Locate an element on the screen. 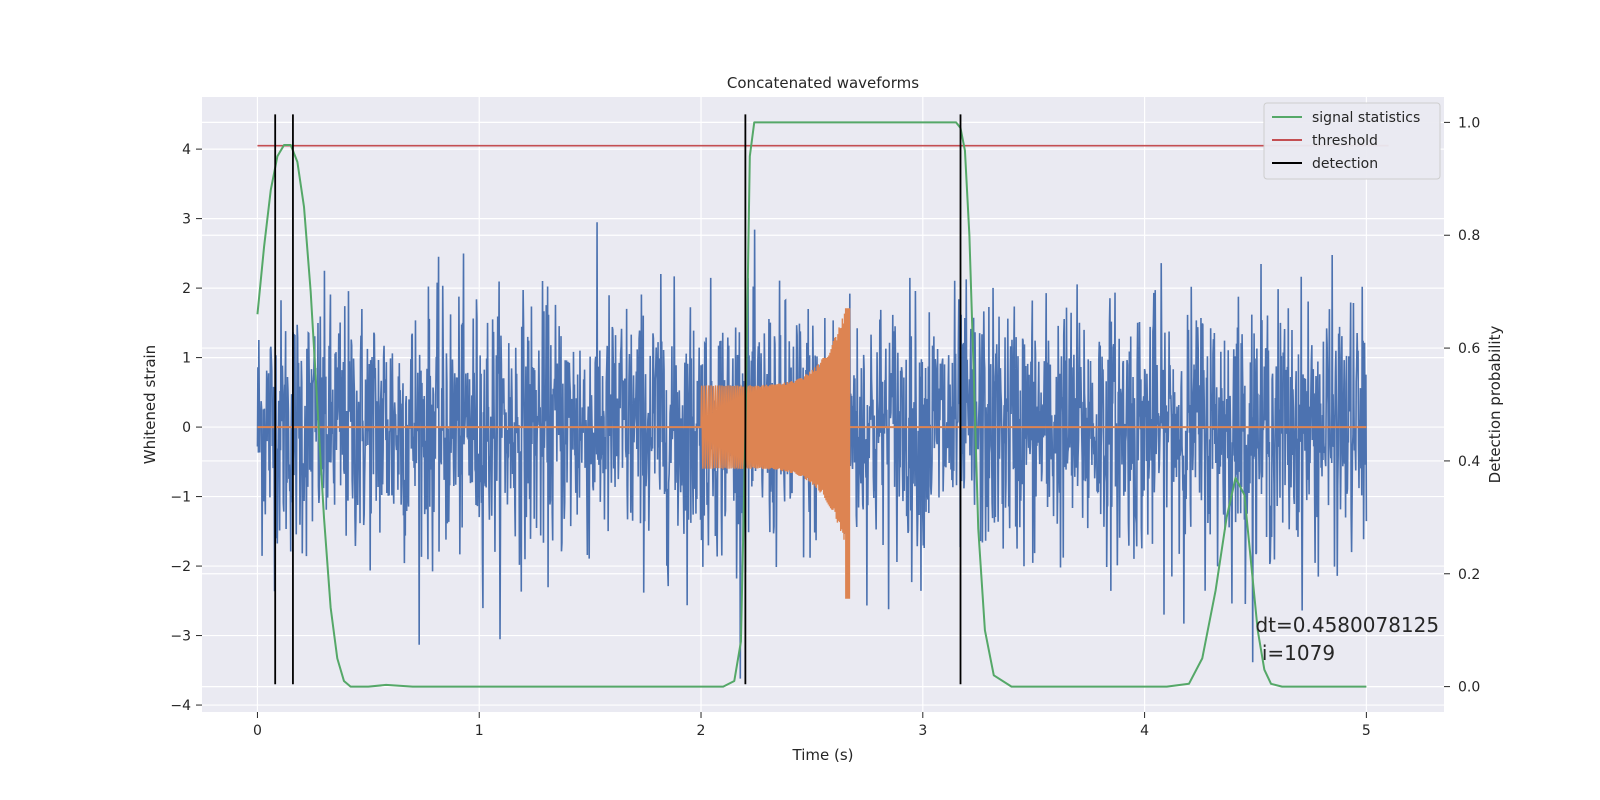 This screenshot has height=800, width=1600. y-tick-label: 0 is located at coordinates (186, 428).